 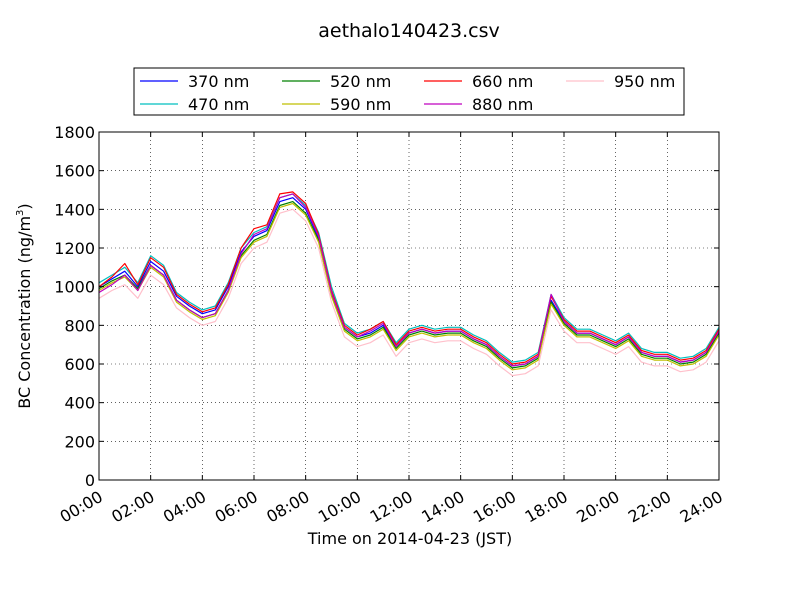 What do you see at coordinates (649, 507) in the screenshot?
I see `x-tick-label: 22:00` at bounding box center [649, 507].